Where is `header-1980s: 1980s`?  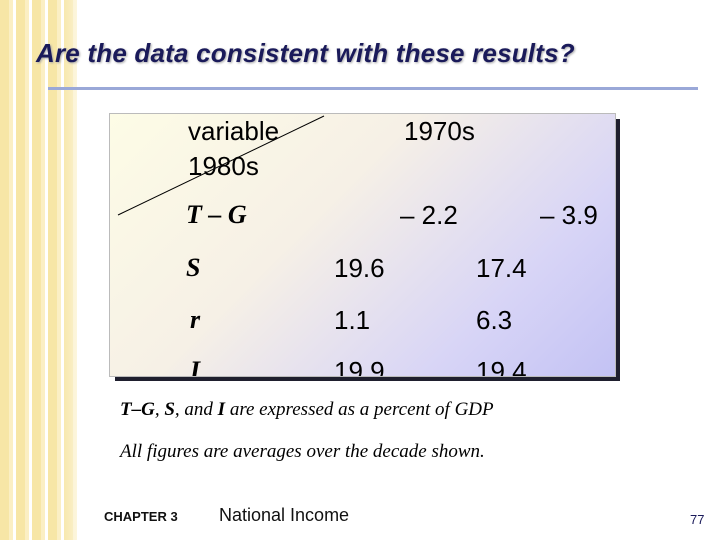 header-1980s: 1980s is located at coordinates (223, 166).